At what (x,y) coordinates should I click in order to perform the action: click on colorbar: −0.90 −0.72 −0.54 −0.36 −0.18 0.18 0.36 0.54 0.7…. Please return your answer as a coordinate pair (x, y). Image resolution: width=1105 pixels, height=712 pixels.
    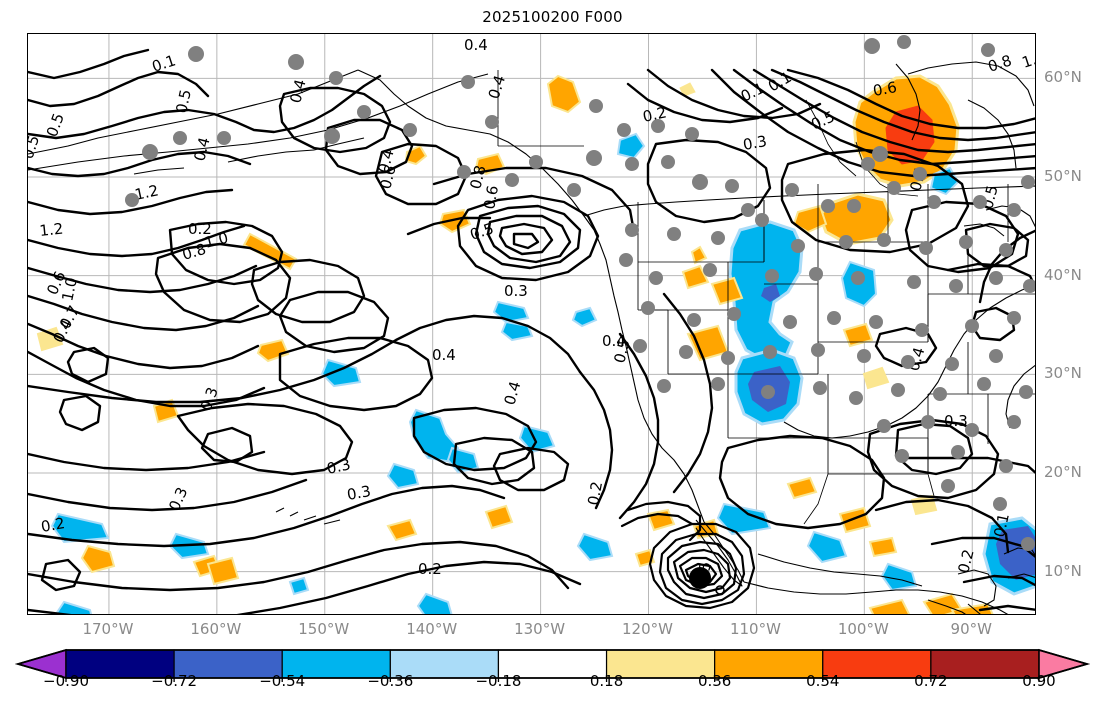
    Looking at the image, I should click on (552, 680).